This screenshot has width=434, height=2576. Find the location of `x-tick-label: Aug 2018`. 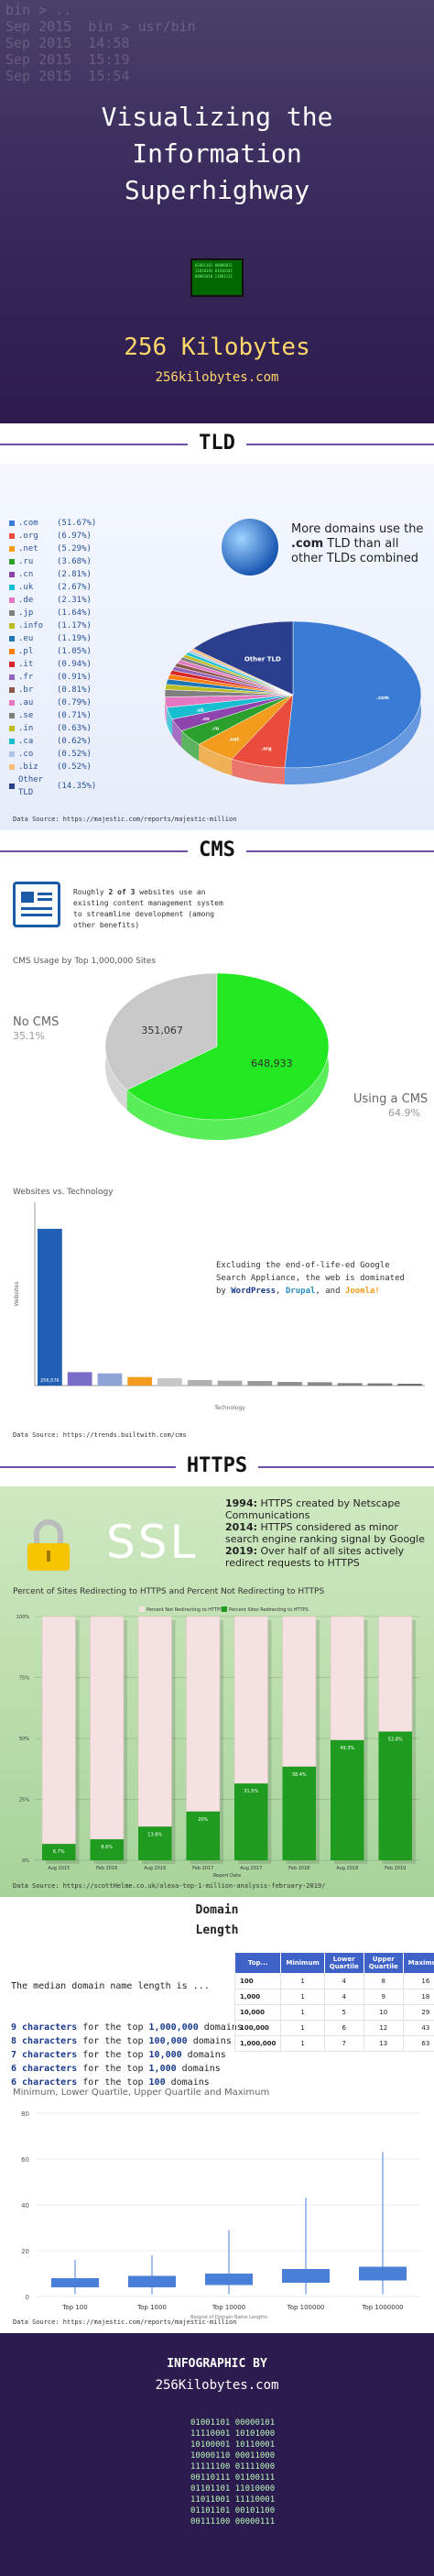

x-tick-label: Aug 2018 is located at coordinates (347, 1868).